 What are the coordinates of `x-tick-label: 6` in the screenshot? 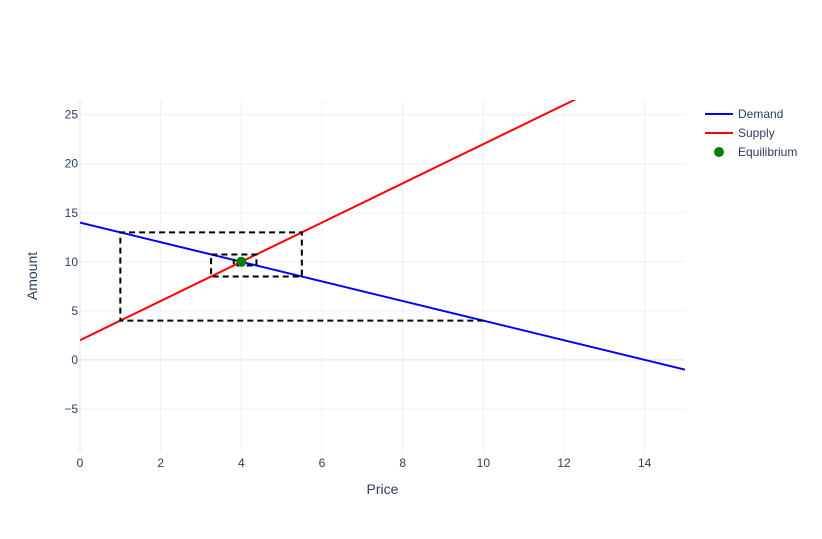 It's located at (322, 463).